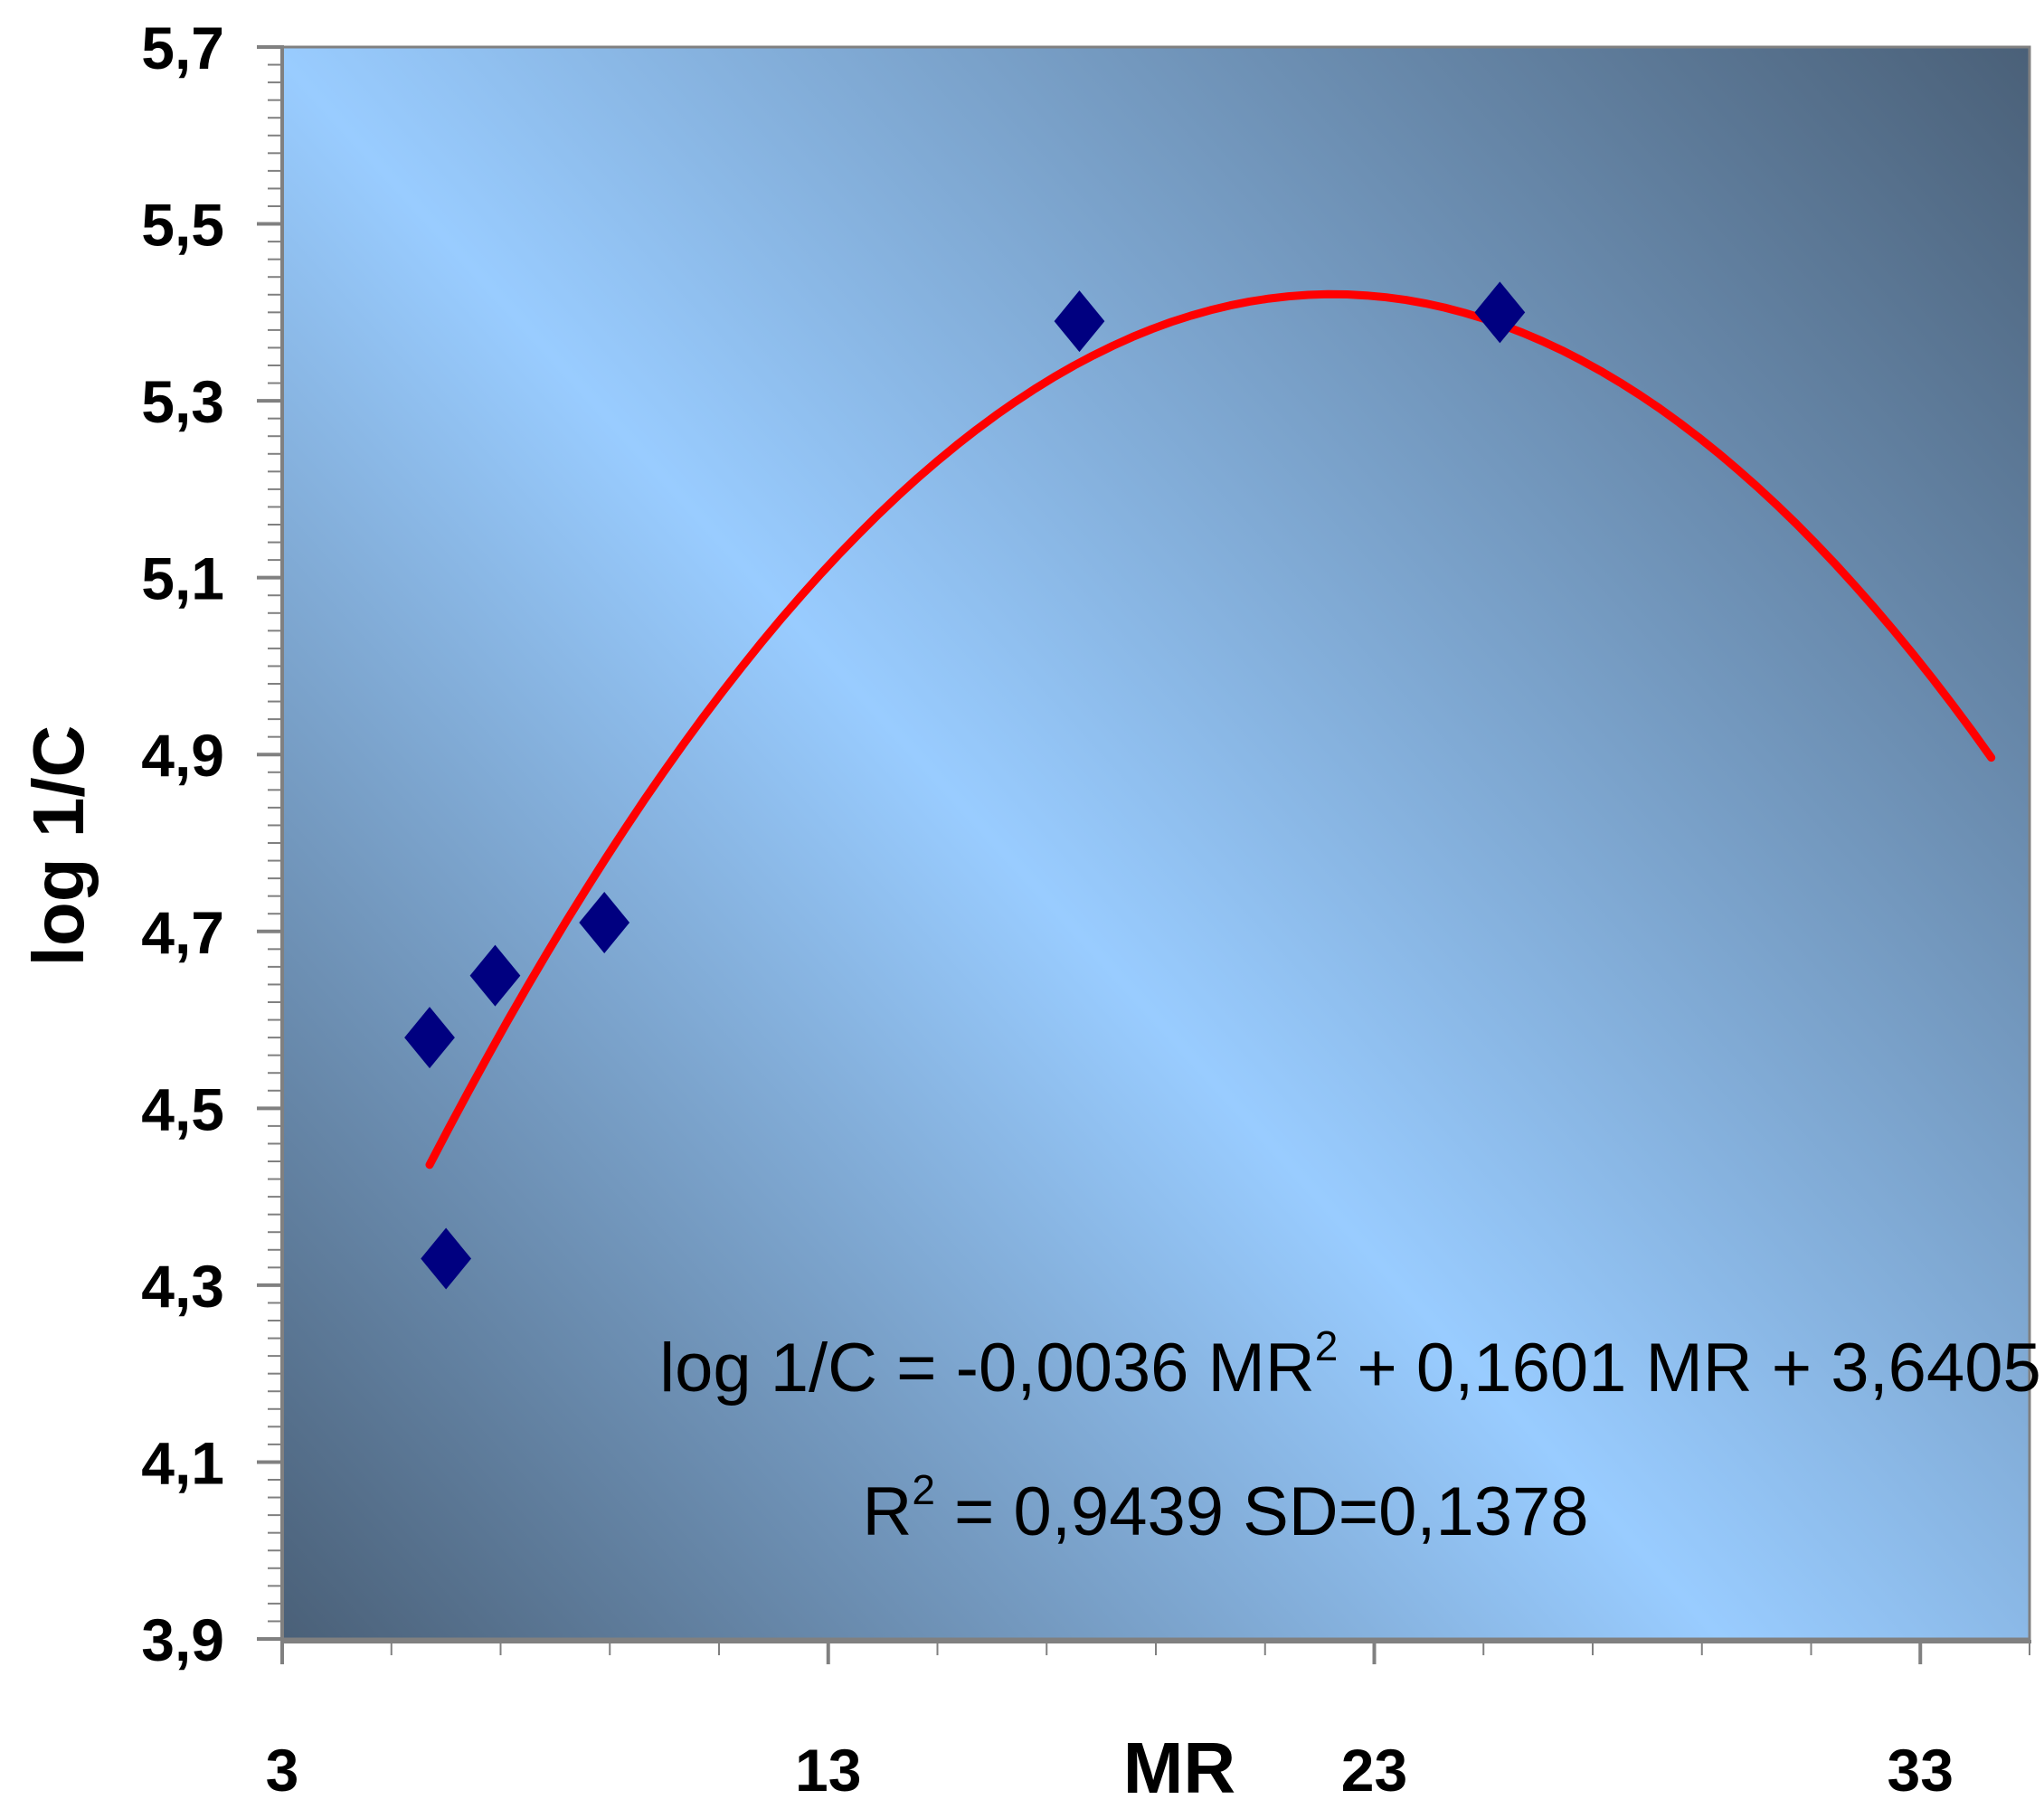 The image size is (2044, 1809). What do you see at coordinates (987, 1368) in the screenshot?
I see `equation-line-1-a: log 1/C = -0,0036 MR` at bounding box center [987, 1368].